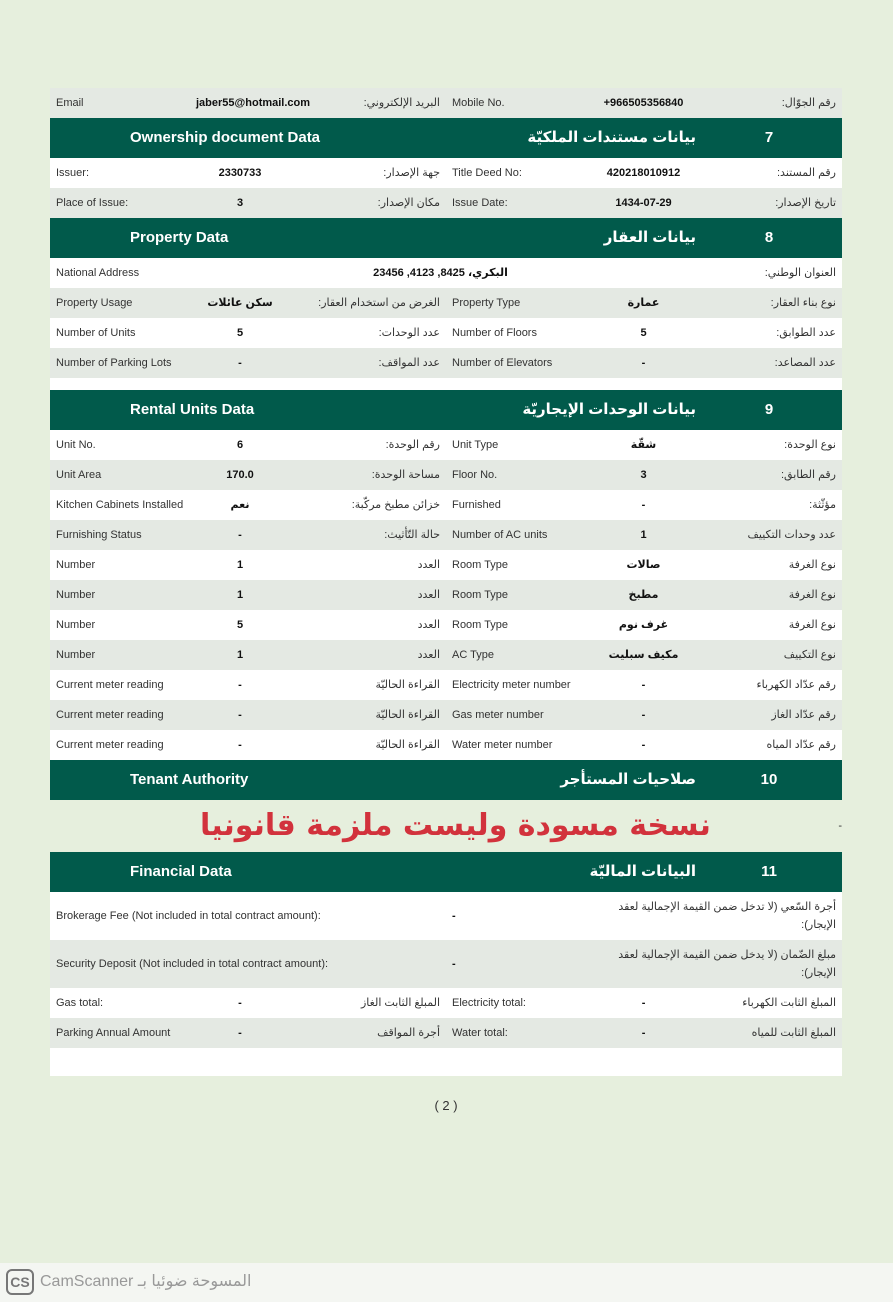  What do you see at coordinates (368, 445) in the screenshot?
I see `field-label-ar: رقم الوحدة:` at bounding box center [368, 445].